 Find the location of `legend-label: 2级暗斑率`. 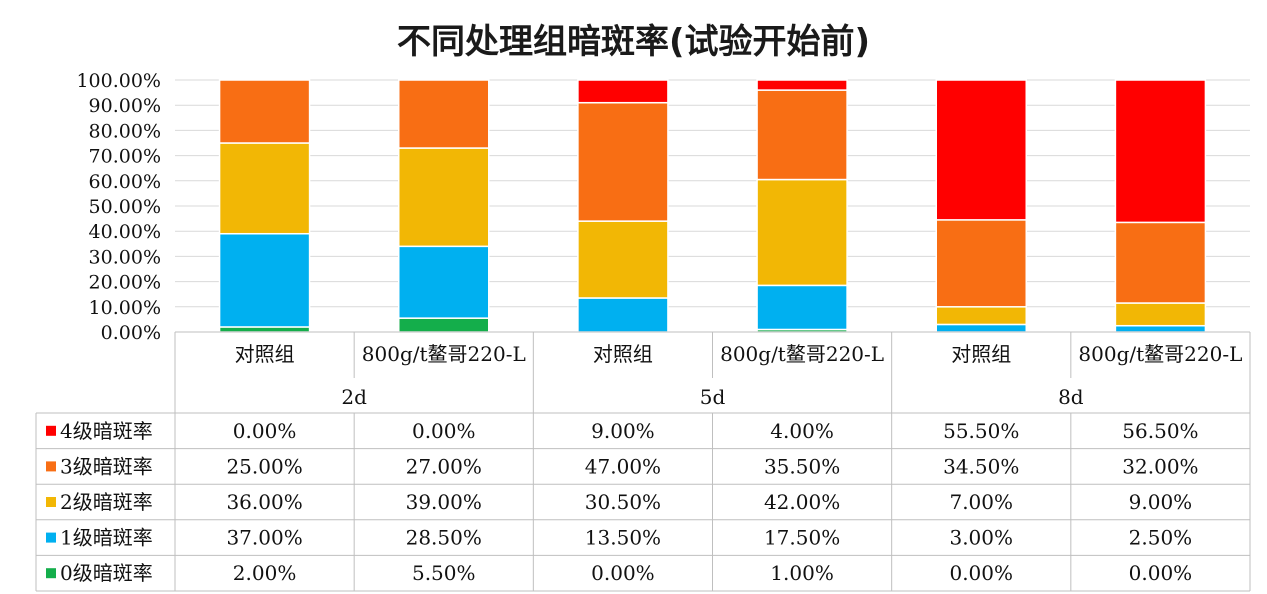

legend-label: 2级暗斑率 is located at coordinates (106, 502).